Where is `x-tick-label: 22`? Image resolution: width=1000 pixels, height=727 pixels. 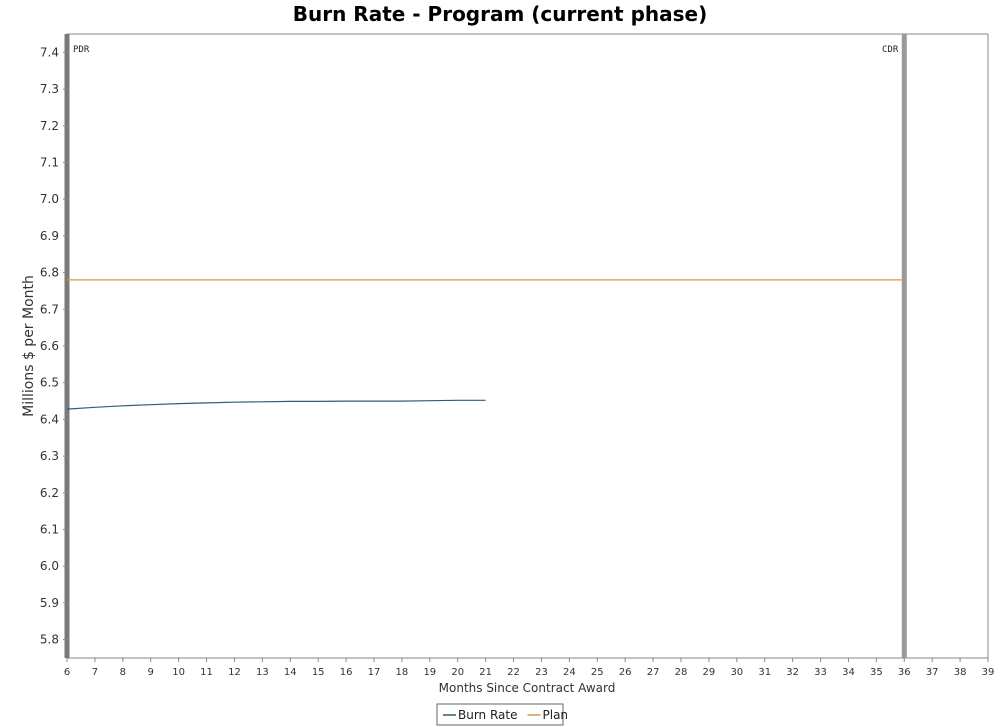
x-tick-label: 22 is located at coordinates (513, 672).